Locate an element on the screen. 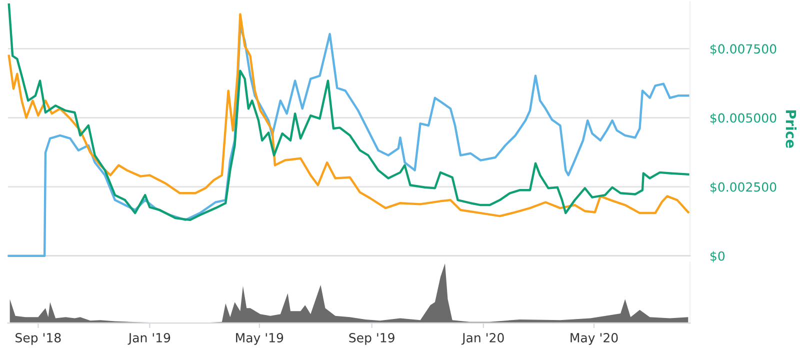 This screenshot has width=800, height=350. x-tick-label: Sep '19 is located at coordinates (371, 338).